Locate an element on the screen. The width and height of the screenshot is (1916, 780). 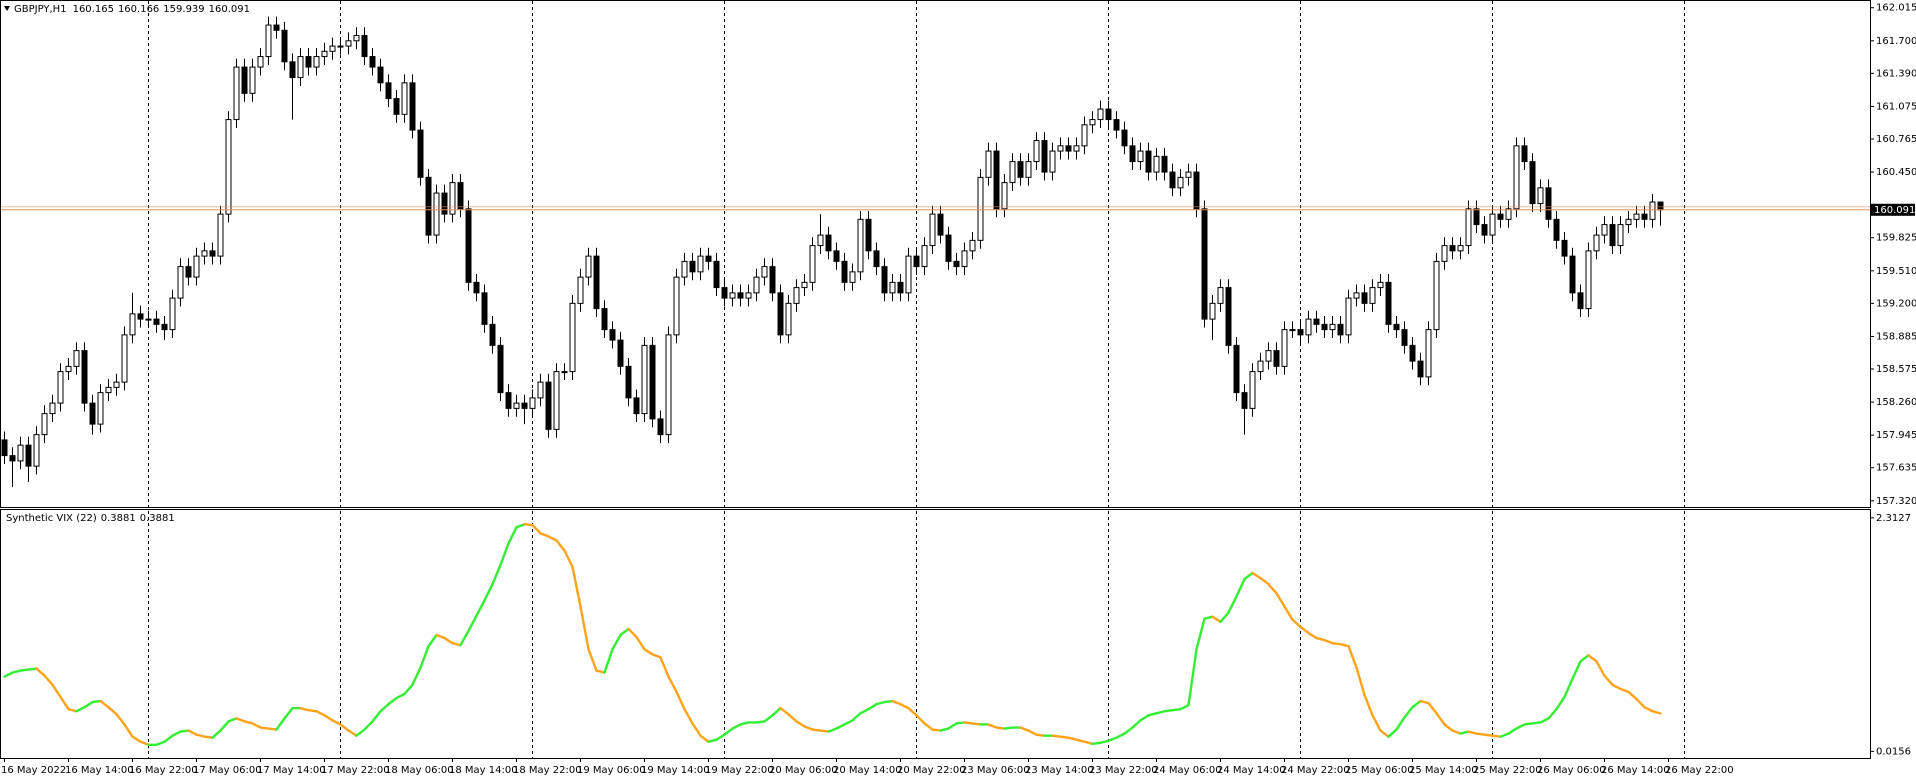
x-tick-label: 24 May 22:00 is located at coordinates (1315, 770).